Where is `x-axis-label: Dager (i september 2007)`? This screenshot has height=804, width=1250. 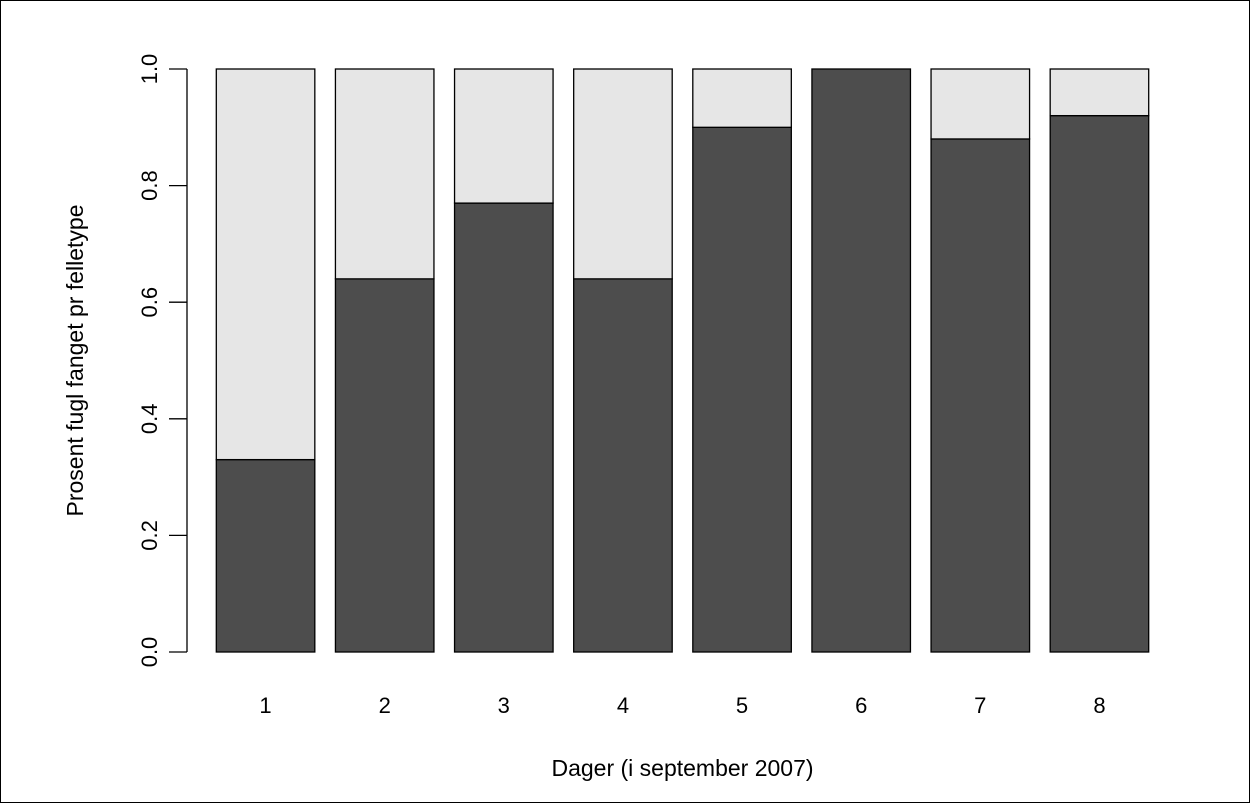
x-axis-label: Dager (i september 2007) is located at coordinates (682, 768).